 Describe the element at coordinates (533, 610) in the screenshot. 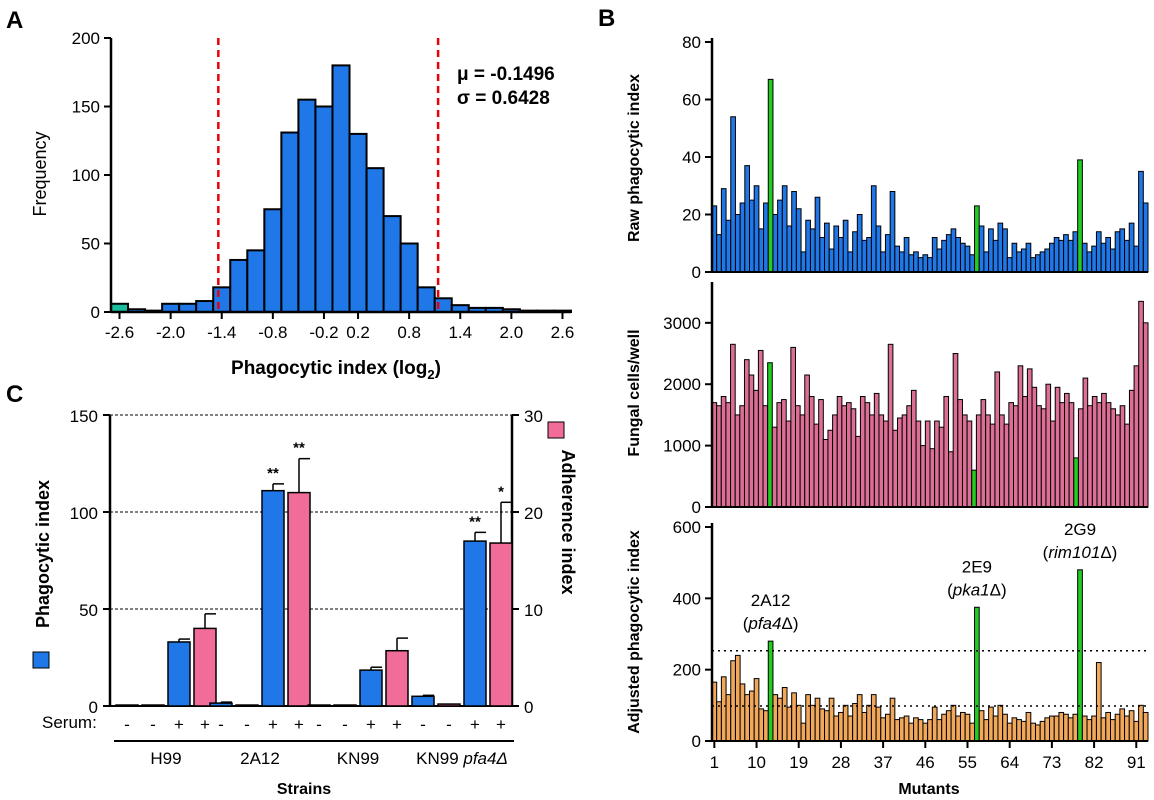

I see `right-y-tick-label: 10` at that location.